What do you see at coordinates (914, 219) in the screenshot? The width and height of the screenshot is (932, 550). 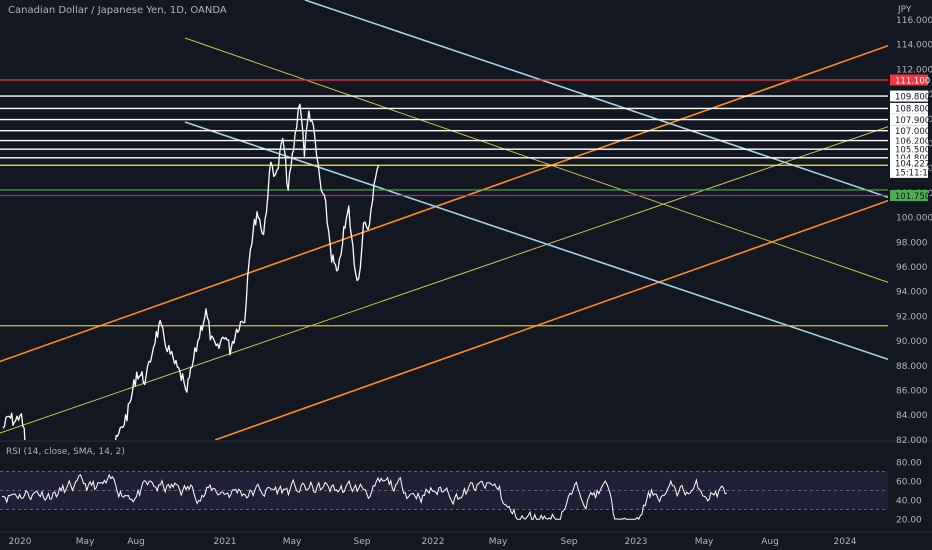 I see `price-tick-label: 100.000` at bounding box center [914, 219].